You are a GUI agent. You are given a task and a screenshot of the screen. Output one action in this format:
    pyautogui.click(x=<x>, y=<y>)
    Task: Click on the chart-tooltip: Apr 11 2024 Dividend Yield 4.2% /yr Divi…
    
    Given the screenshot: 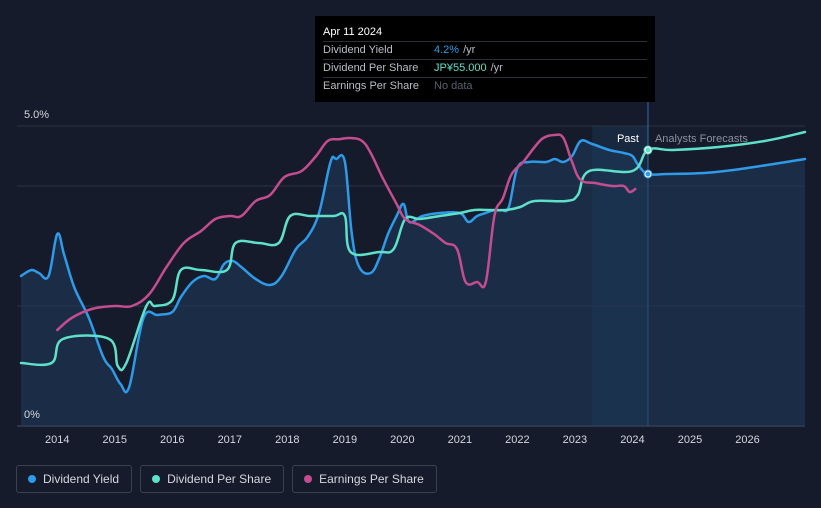 What is the action you would take?
    pyautogui.click(x=485, y=59)
    